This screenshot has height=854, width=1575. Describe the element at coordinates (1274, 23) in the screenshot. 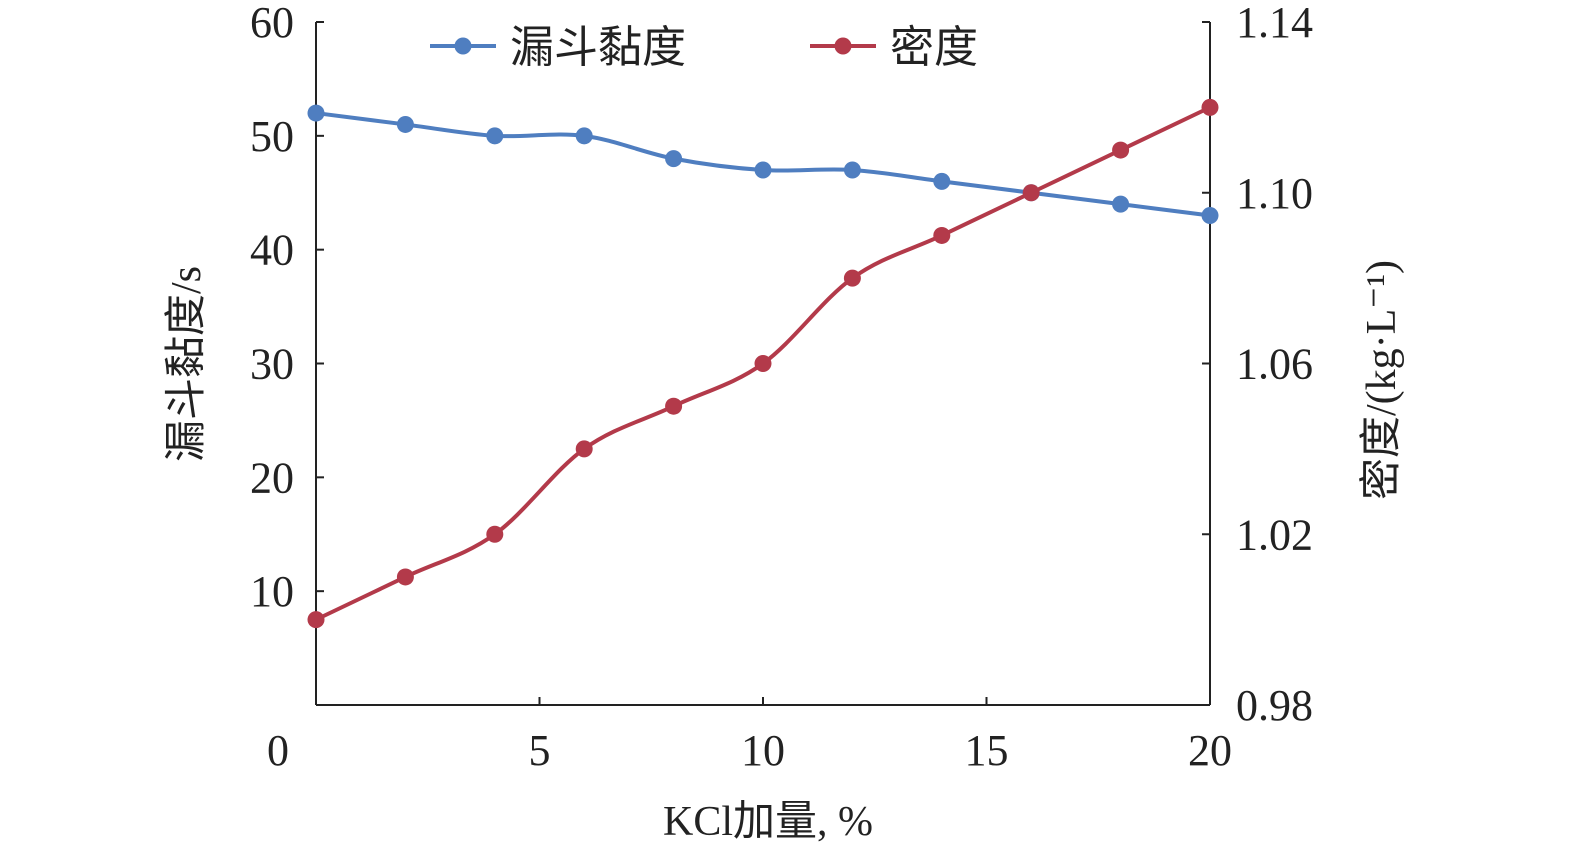

I see `y-right-tick-label: 1.14` at that location.